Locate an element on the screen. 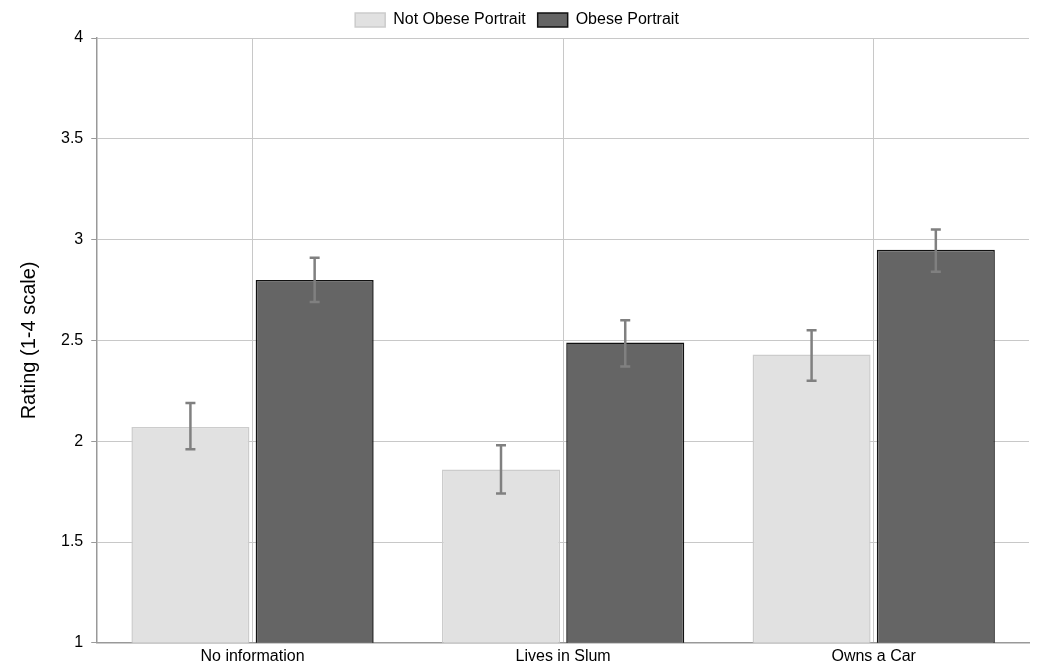 The height and width of the screenshot is (670, 1049). y-axis-title: Rating (1-4 scale) is located at coordinates (27, 340).